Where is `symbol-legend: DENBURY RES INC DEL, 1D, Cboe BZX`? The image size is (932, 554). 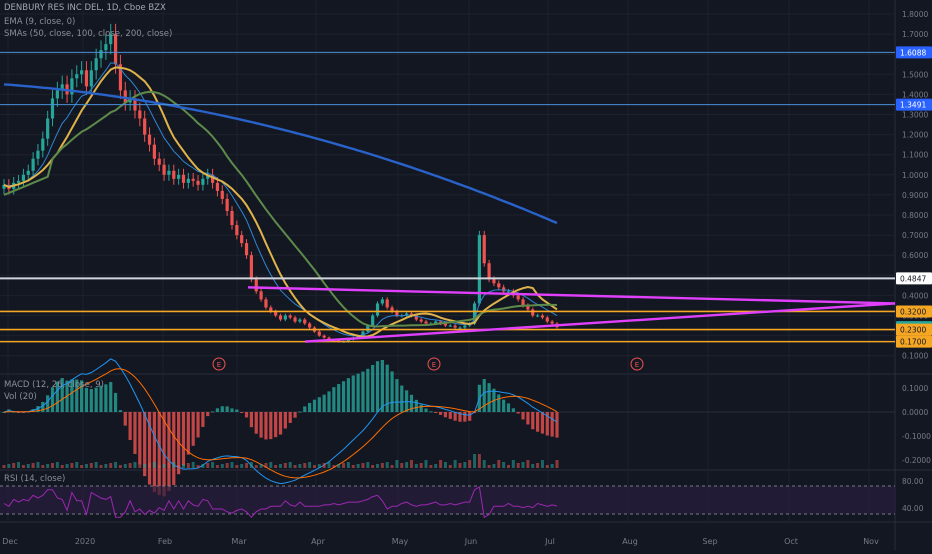
symbol-legend: DENBURY RES INC DEL, 1D, Cboe BZX is located at coordinates (85, 8).